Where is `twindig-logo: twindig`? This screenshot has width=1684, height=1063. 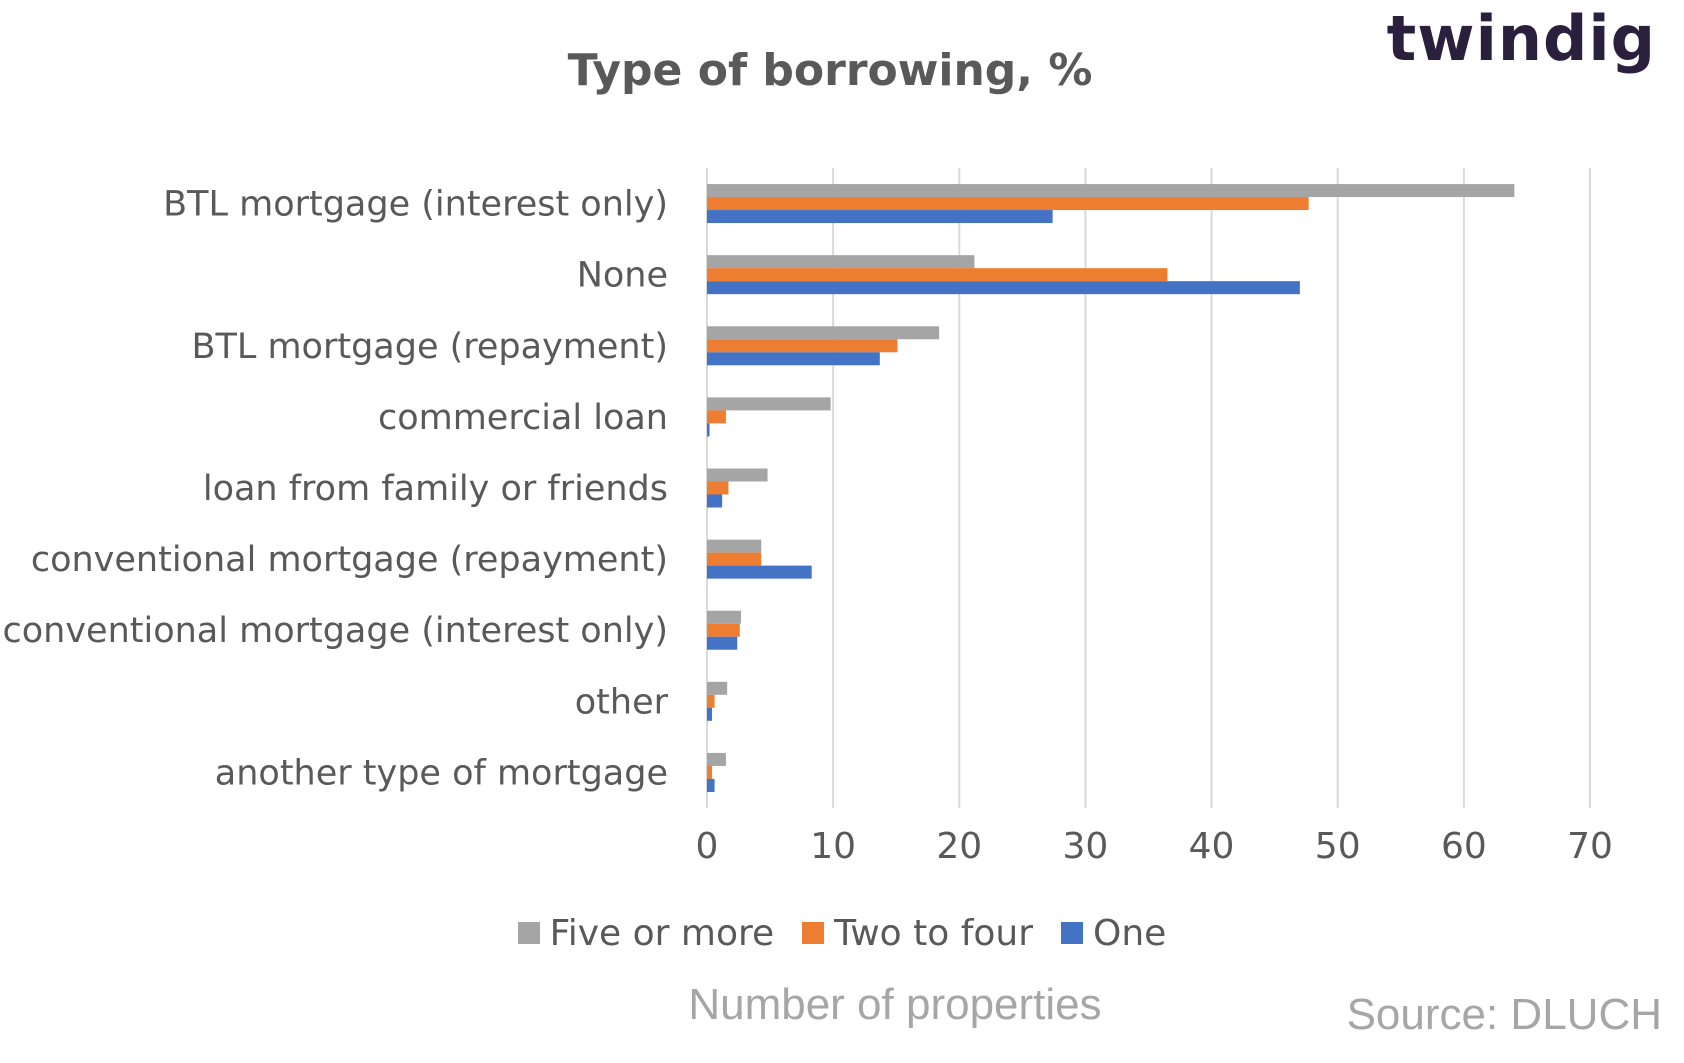 twindig-logo: twindig is located at coordinates (1521, 38).